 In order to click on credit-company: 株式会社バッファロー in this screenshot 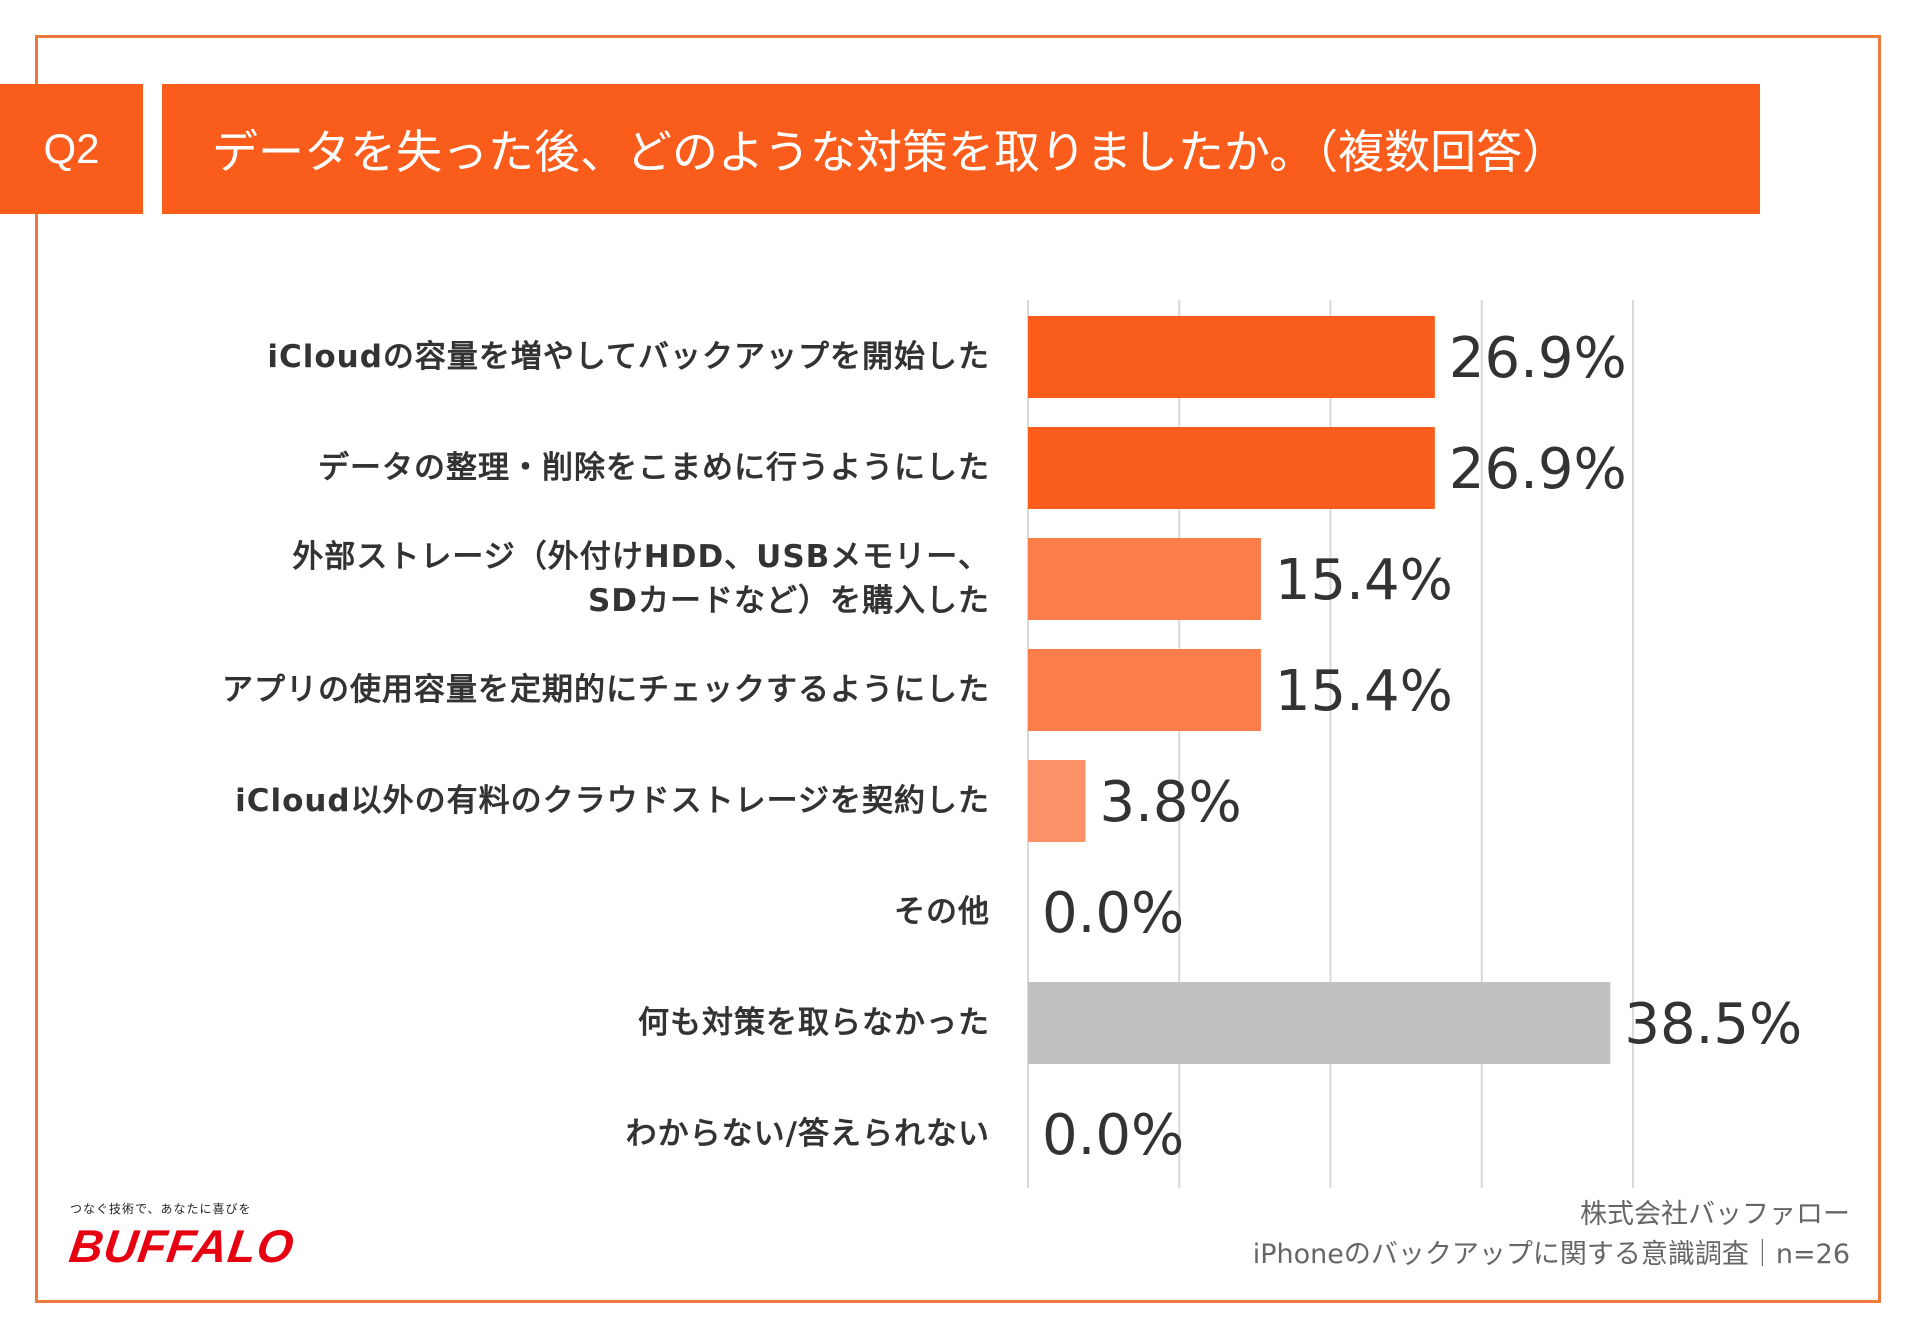, I will do `click(1715, 1214)`.